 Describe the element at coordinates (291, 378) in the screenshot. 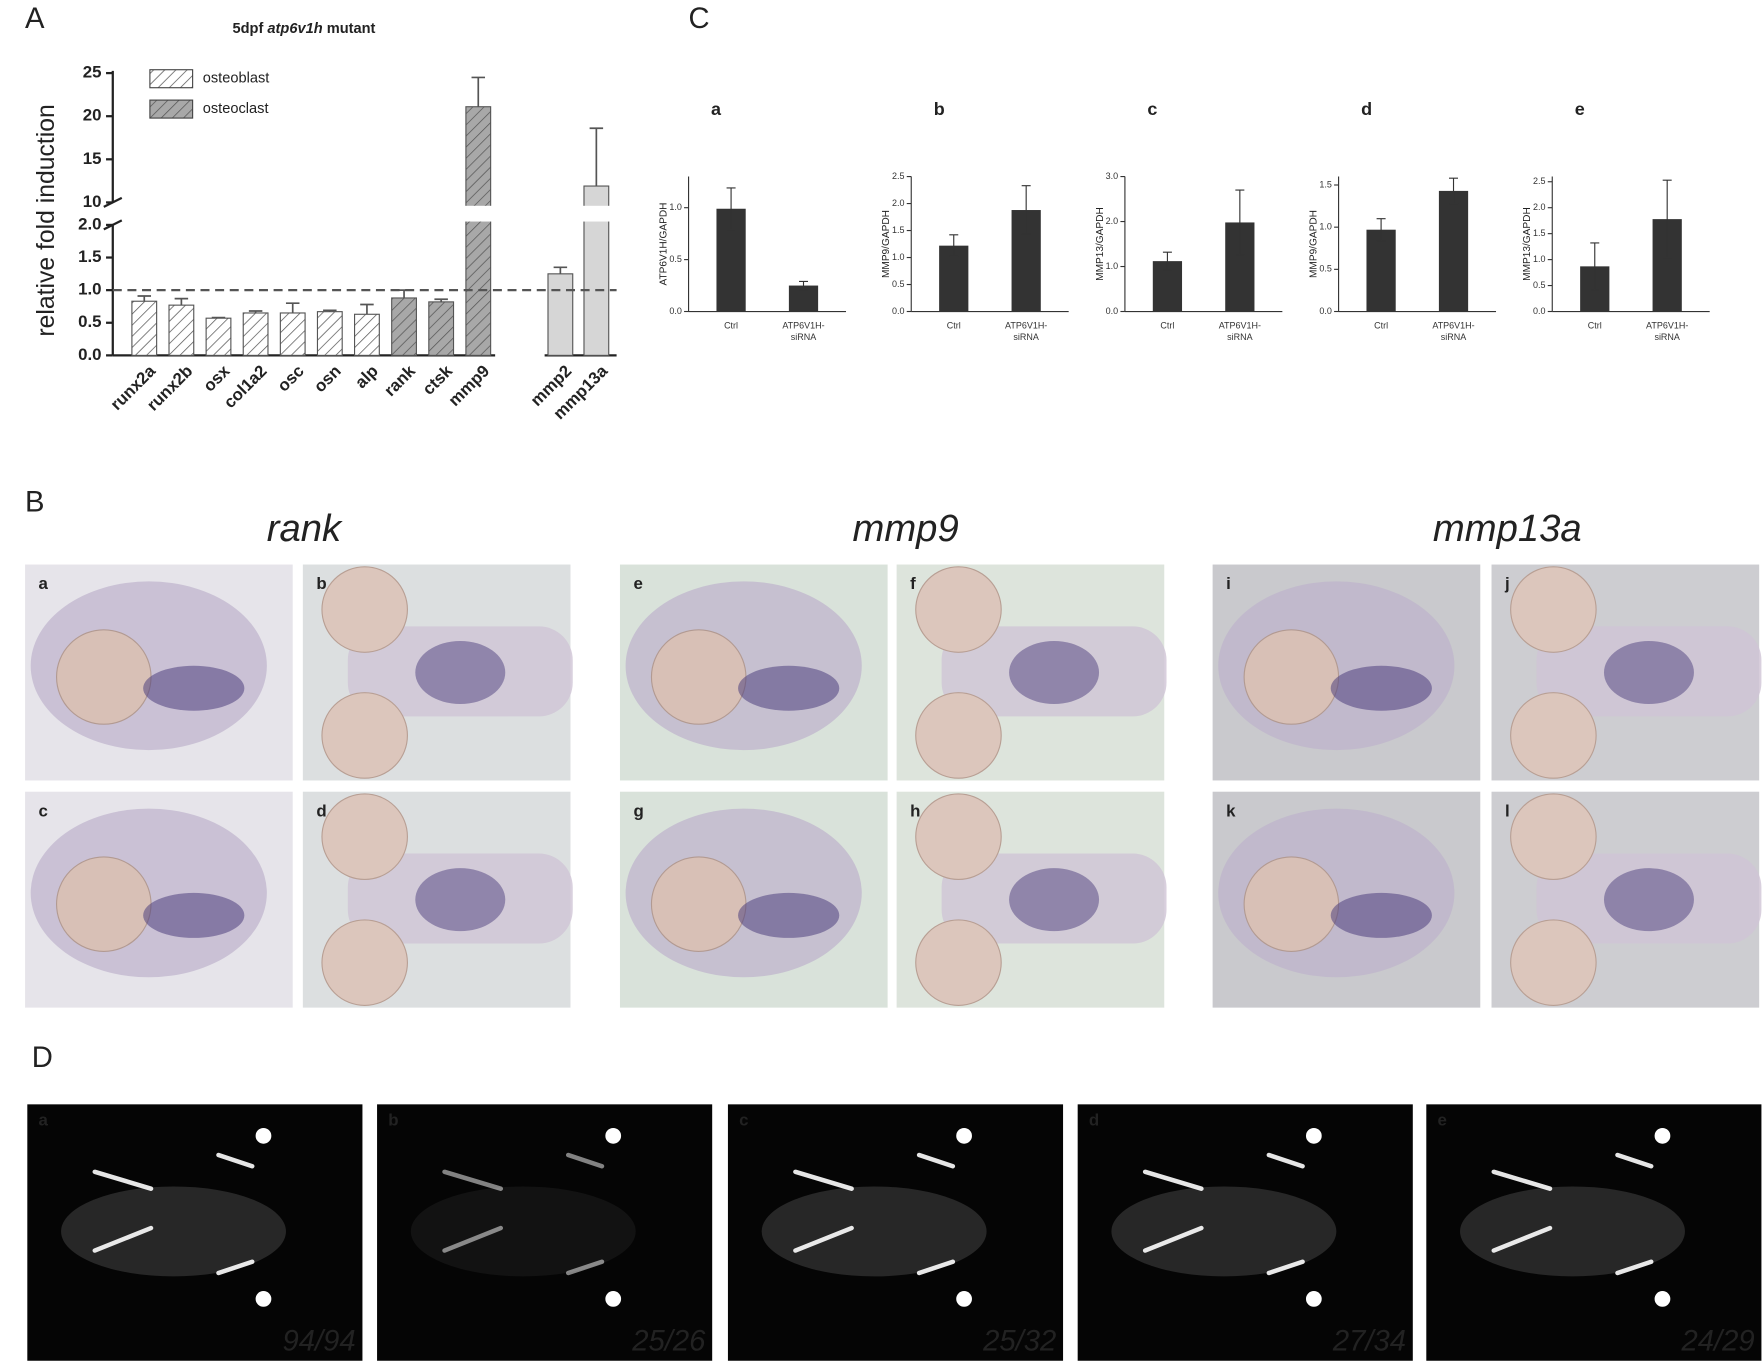

I see `x-tick-label: osc` at that location.